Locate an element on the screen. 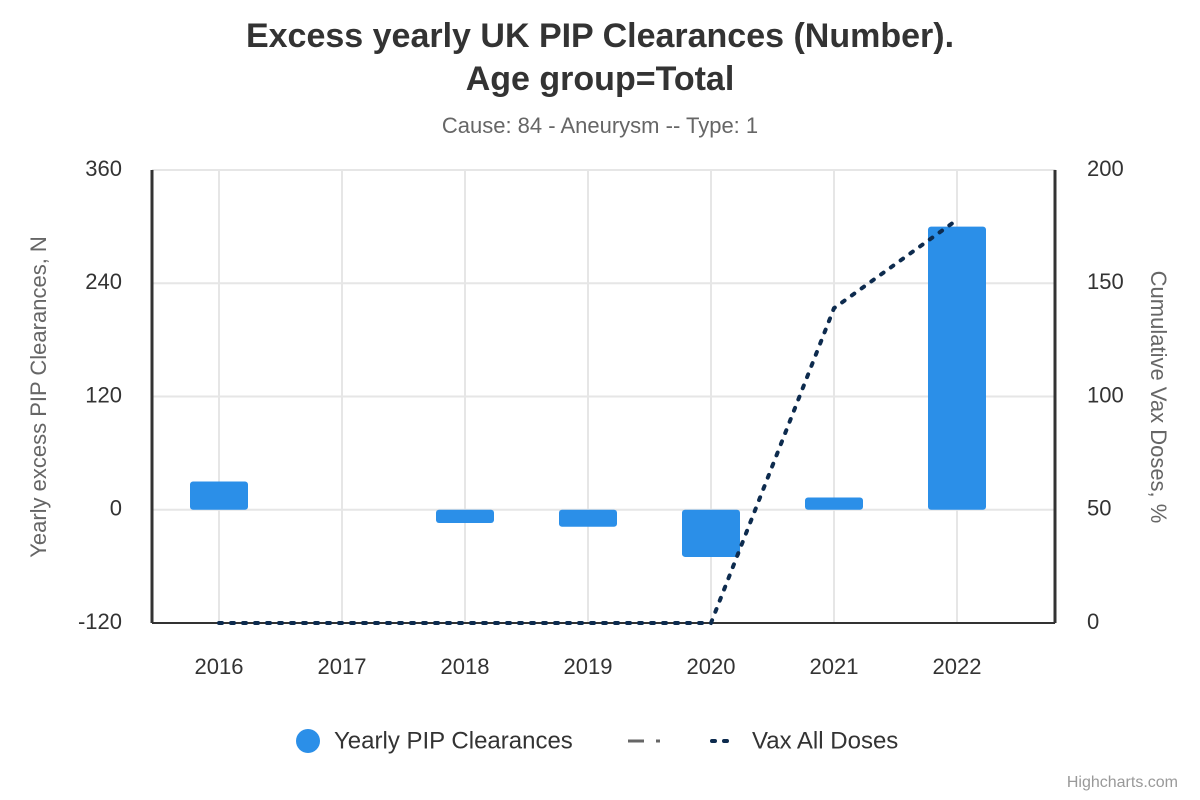 The height and width of the screenshot is (800, 1200). credit: Highcharts.com is located at coordinates (1122, 782).